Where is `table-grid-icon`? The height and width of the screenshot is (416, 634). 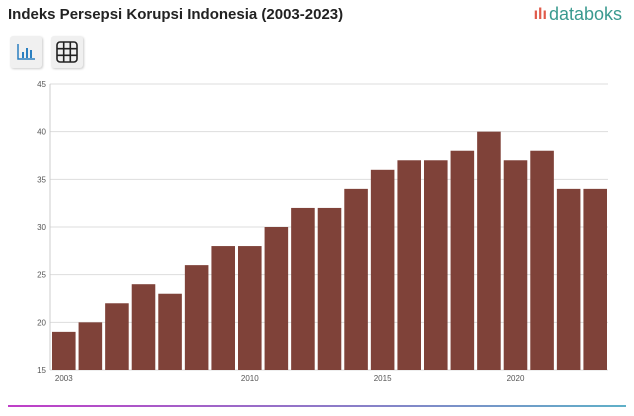
table-grid-icon is located at coordinates (67, 52).